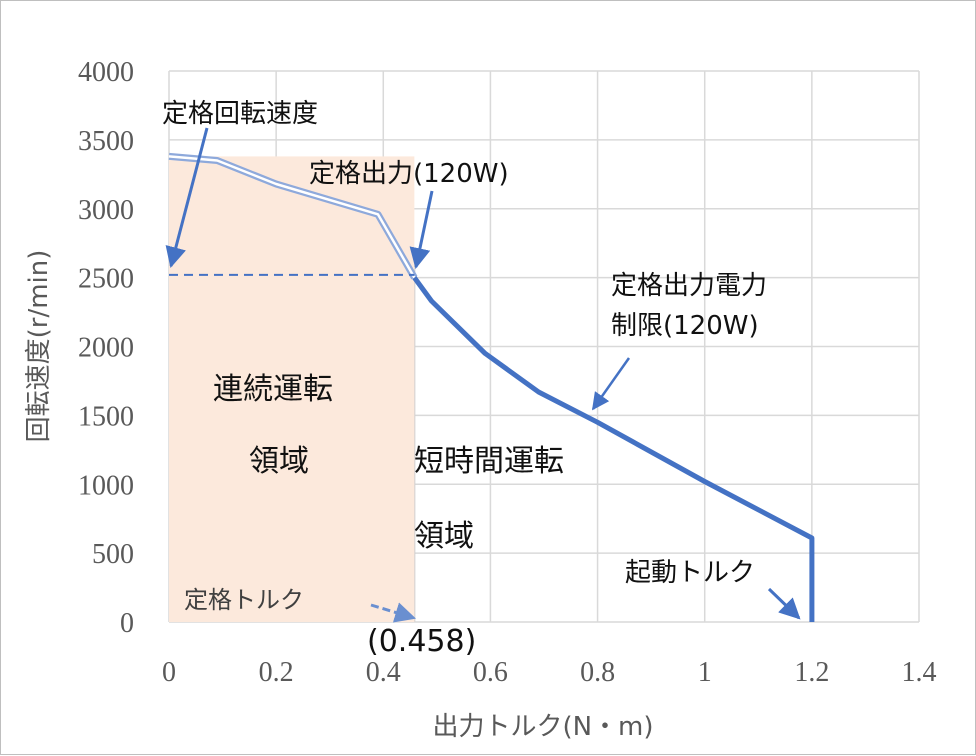 The image size is (976, 756). What do you see at coordinates (240, 114) in the screenshot?
I see `rated-speed-label: 定格回転速度` at bounding box center [240, 114].